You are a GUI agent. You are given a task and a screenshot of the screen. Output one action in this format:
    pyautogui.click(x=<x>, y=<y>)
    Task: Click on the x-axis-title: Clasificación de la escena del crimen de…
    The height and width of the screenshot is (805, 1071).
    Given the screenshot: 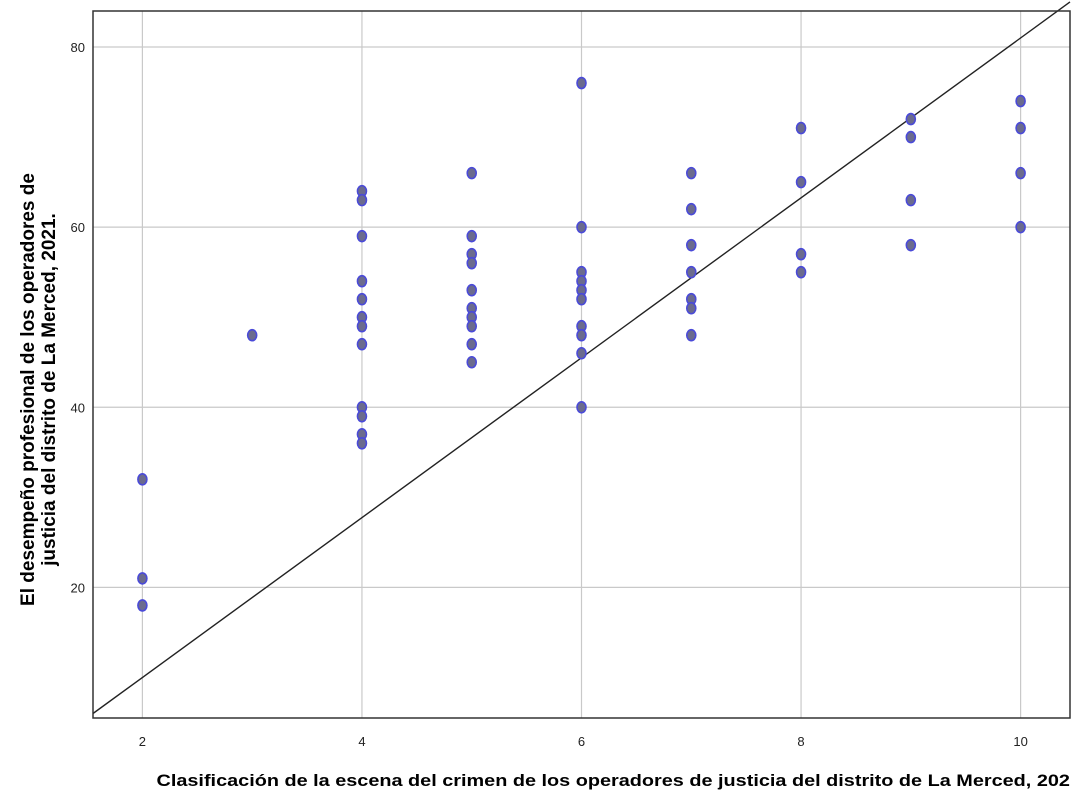 What is the action you would take?
    pyautogui.click(x=614, y=780)
    